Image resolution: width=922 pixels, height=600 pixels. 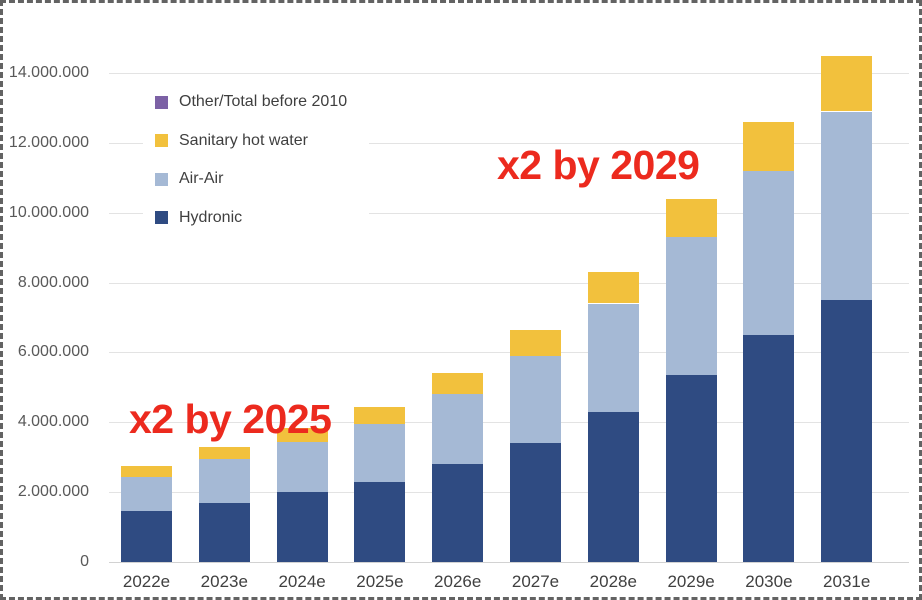 What do you see at coordinates (847, 581) in the screenshot?
I see `x-tick-label: 2031e` at bounding box center [847, 581].